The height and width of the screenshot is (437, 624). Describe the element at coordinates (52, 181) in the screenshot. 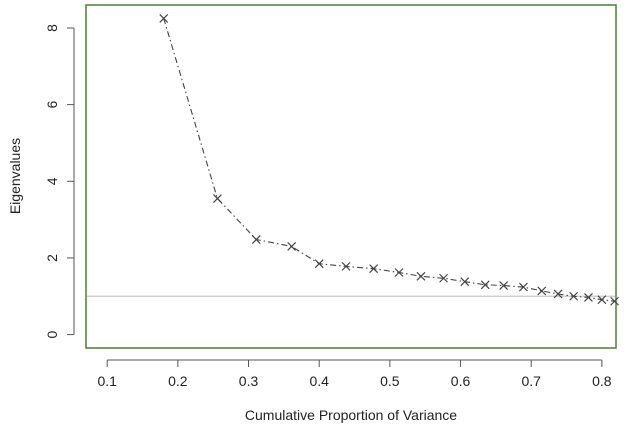

I see `y-tick-label: 4` at that location.